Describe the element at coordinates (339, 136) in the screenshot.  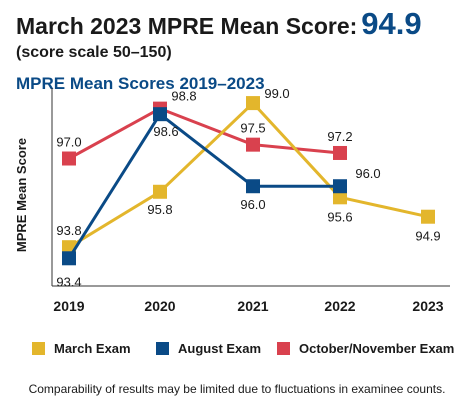
I see `data-label-october-2022: 97.2` at that location.